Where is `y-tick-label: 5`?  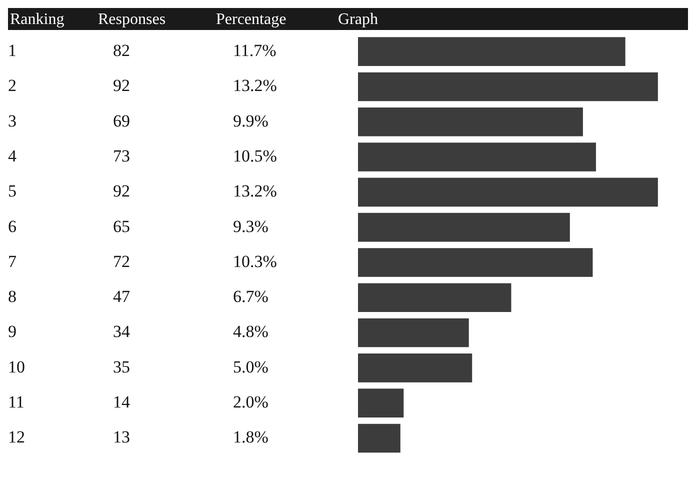 y-tick-label: 5 is located at coordinates (12, 191).